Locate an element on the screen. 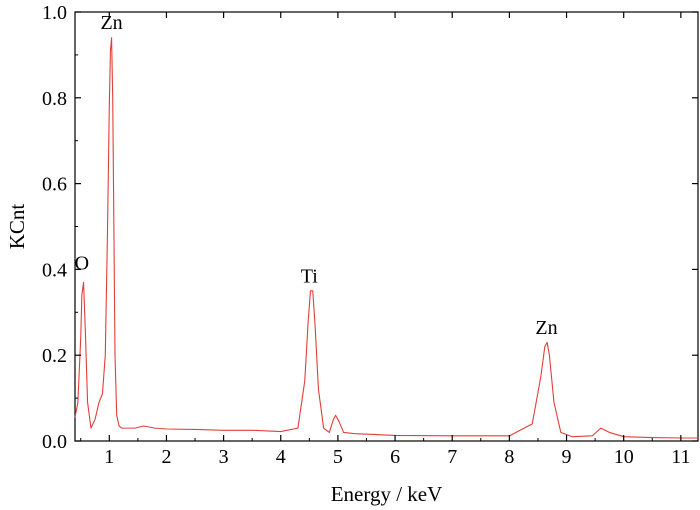 The image size is (700, 510). x-tick-label: 8 is located at coordinates (509, 457).